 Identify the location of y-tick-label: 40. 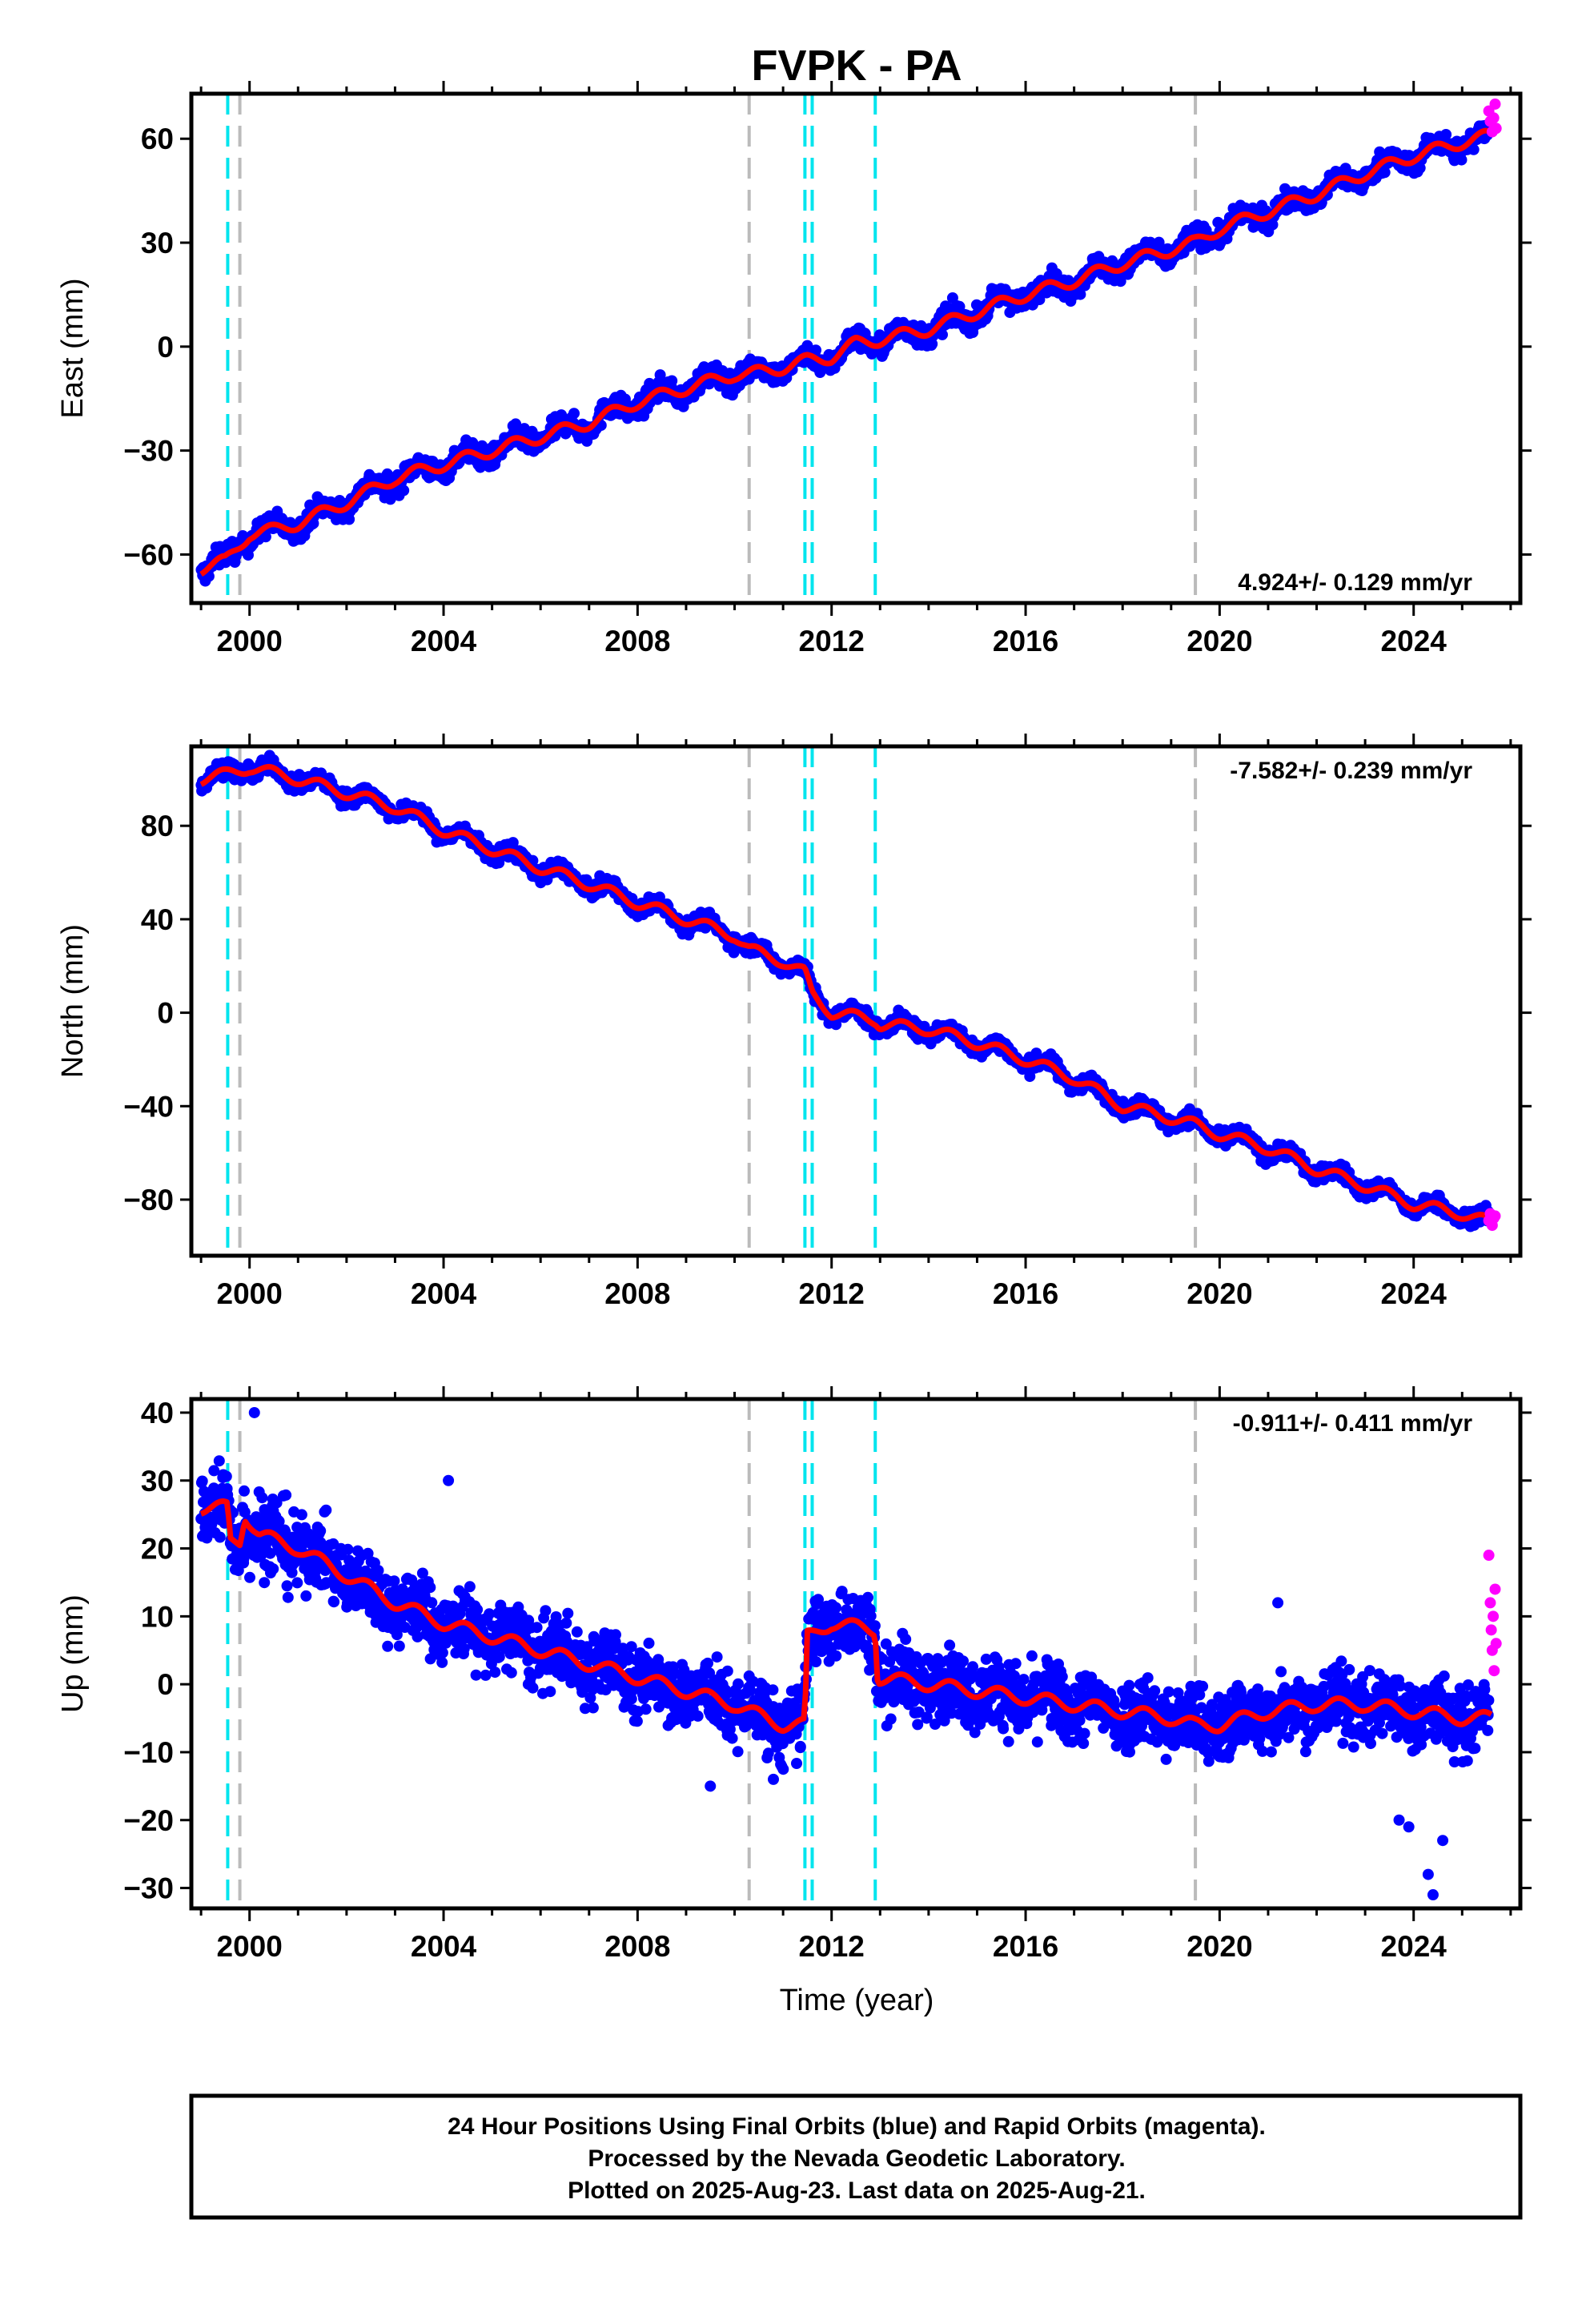
(157, 920).